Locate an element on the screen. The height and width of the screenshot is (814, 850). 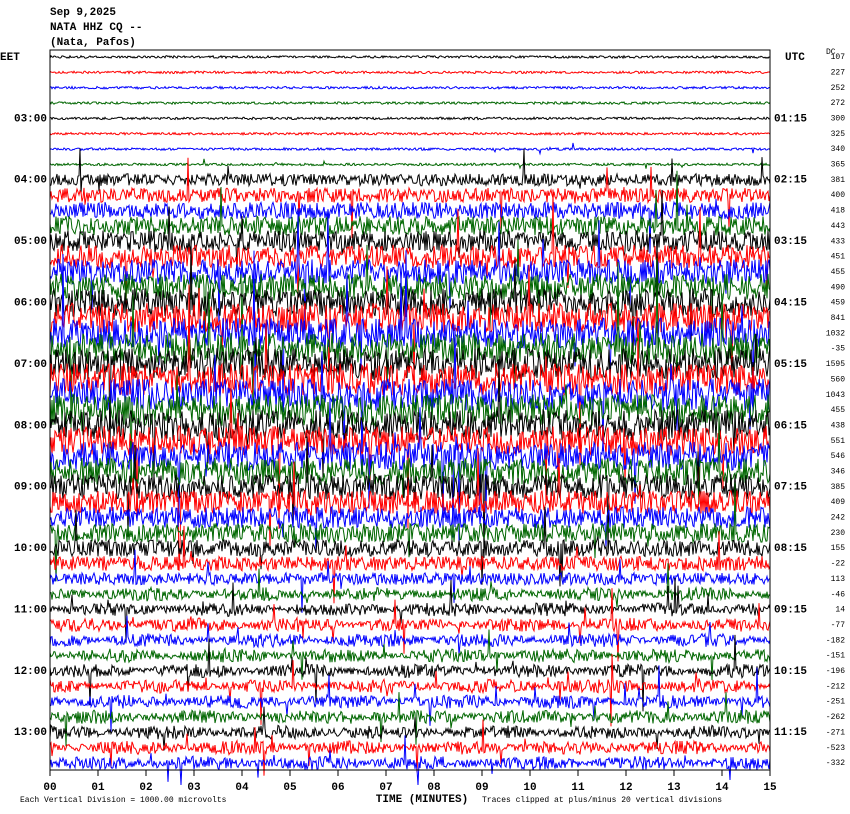
dc-offset: 451 is located at coordinates (838, 257).